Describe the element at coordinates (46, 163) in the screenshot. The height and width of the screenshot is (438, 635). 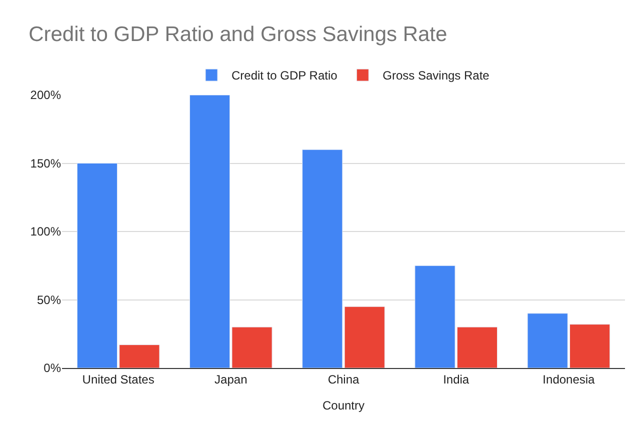
I see `y-tick-label: 150%` at that location.